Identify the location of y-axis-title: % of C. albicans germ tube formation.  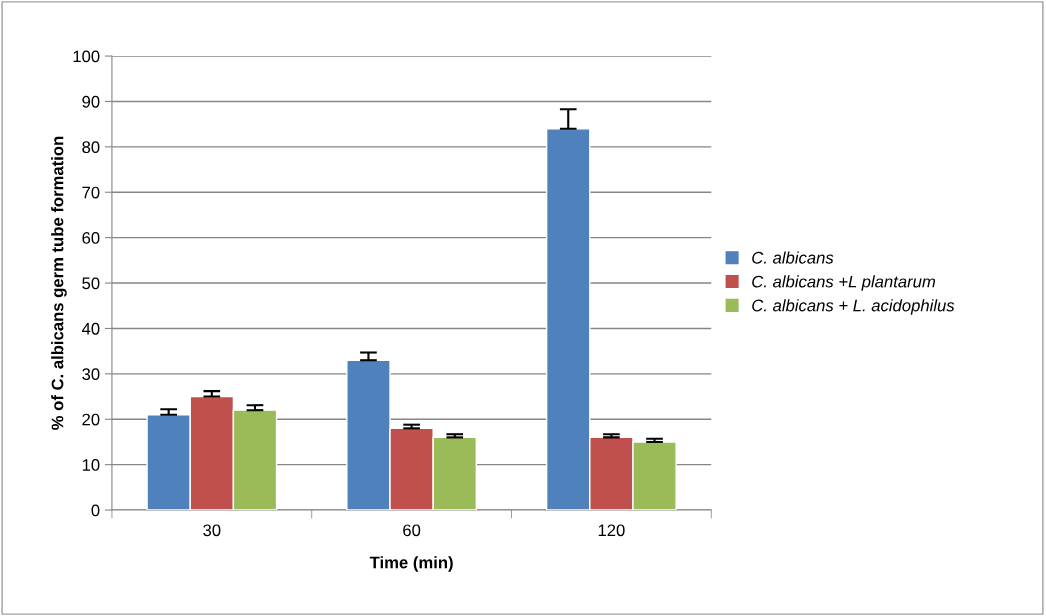
(59, 283).